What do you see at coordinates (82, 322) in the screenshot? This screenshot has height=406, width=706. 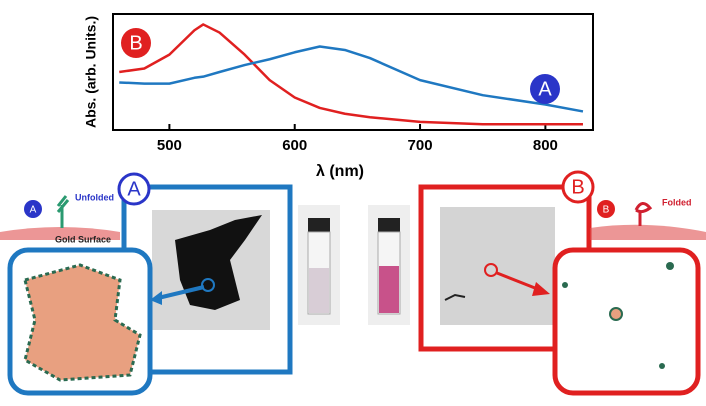 I see `nanoparticle-cluster` at bounding box center [82, 322].